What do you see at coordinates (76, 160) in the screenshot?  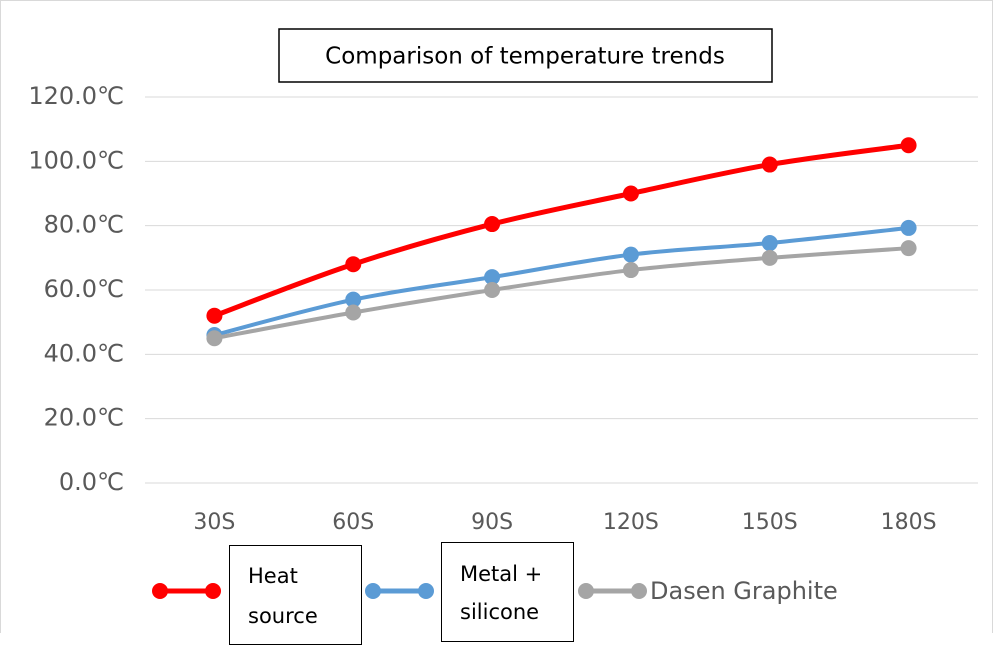 I see `y-tick-label: 100.0℃` at bounding box center [76, 160].